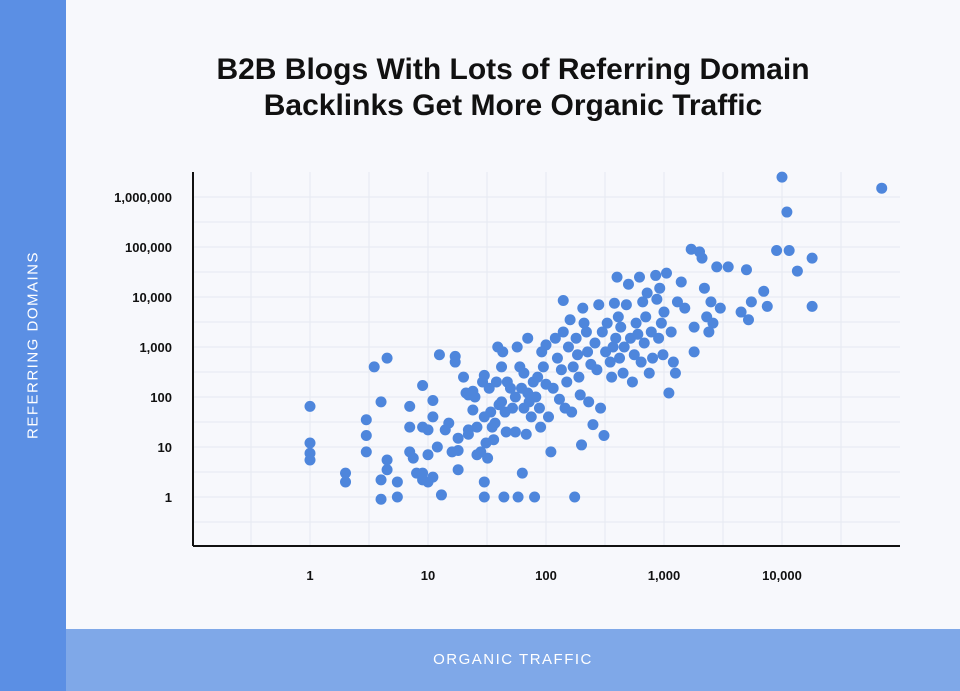  I want to click on y-tick-label: 1,000, so click(155, 347).